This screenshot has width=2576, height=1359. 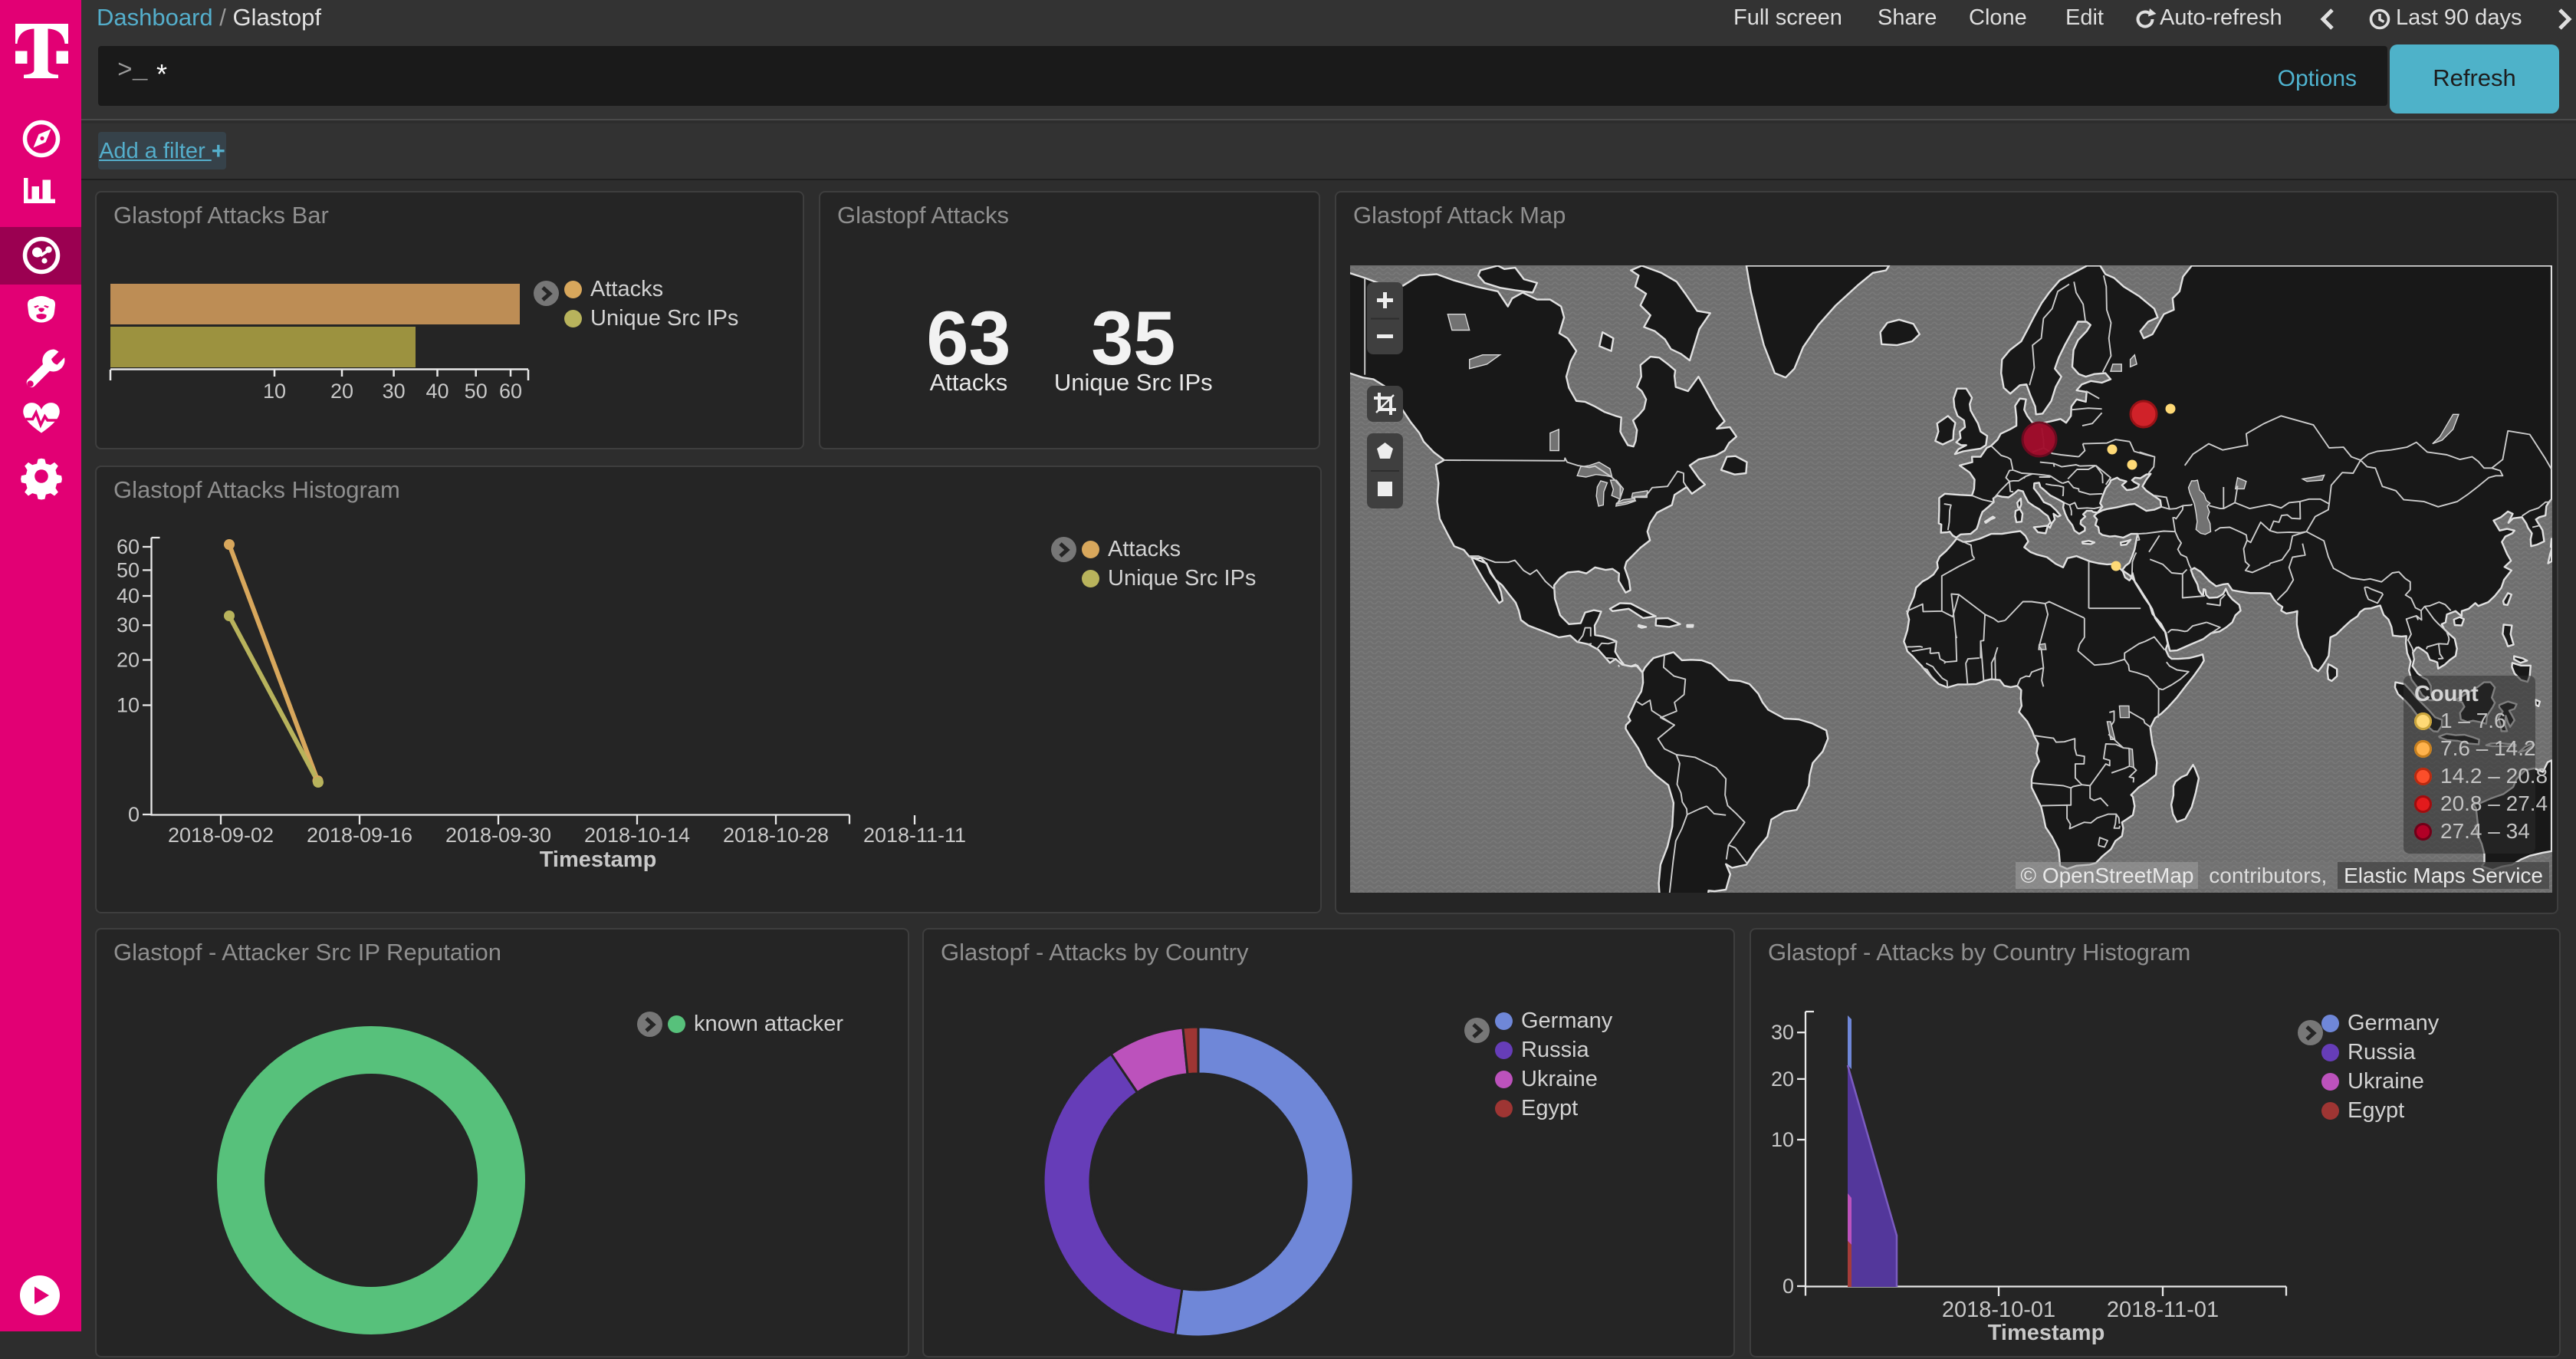 I want to click on svg-text: 2018-09-30, so click(x=498, y=835).